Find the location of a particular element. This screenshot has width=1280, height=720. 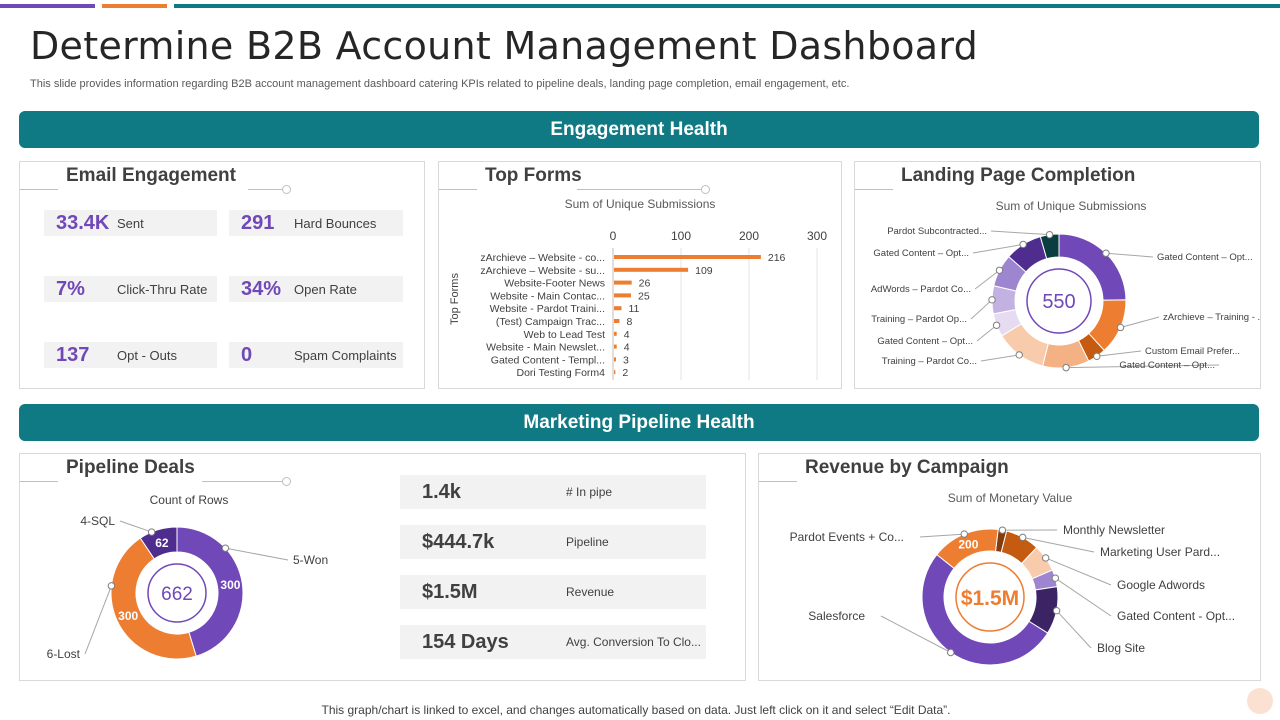

chart-title: Sum of Monetary Value is located at coordinates (1010, 498).